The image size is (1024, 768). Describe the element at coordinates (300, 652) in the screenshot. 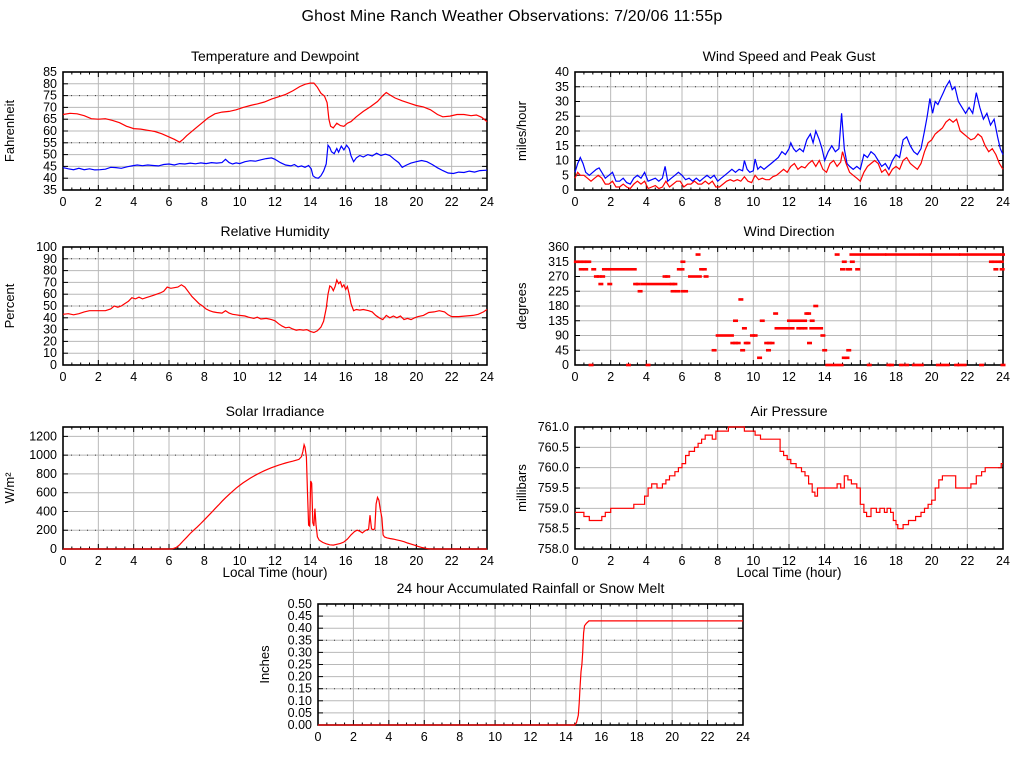

I see `svg-text: 0.30` at that location.